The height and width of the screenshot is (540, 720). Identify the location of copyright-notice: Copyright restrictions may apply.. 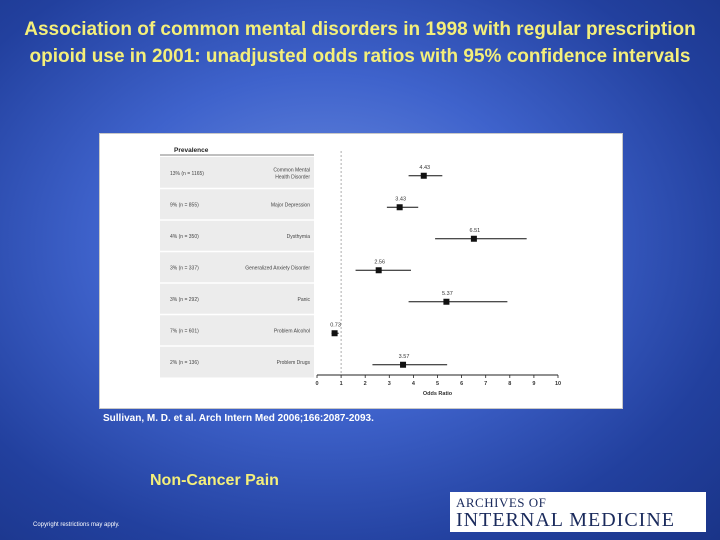
(76, 525).